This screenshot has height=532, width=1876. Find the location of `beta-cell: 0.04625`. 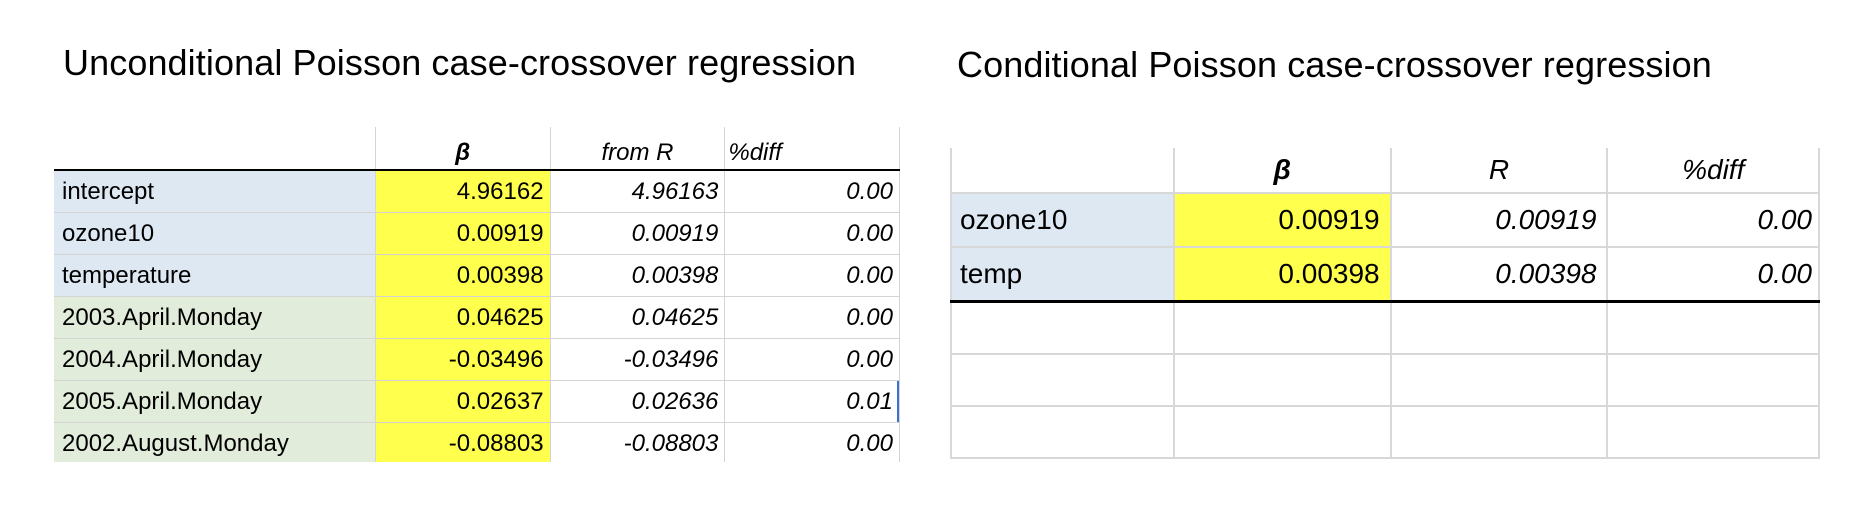

beta-cell: 0.04625 is located at coordinates (463, 317).